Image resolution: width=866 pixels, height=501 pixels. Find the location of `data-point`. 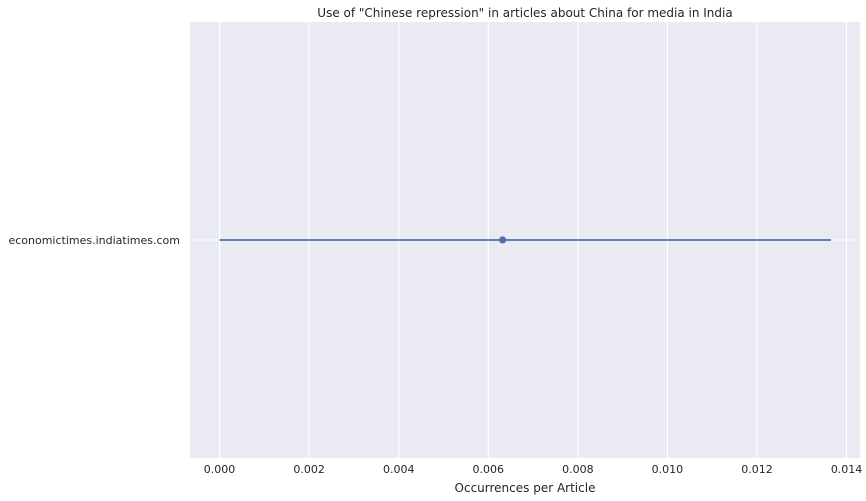

data-point is located at coordinates (503, 240).